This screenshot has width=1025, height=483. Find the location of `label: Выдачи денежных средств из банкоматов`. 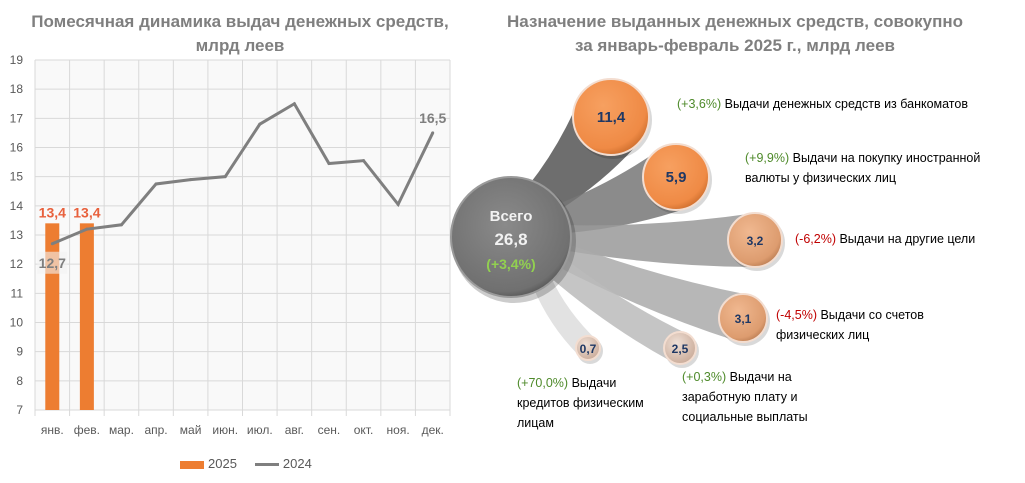

label: Выдачи денежных средств из банкоматов is located at coordinates (846, 104).